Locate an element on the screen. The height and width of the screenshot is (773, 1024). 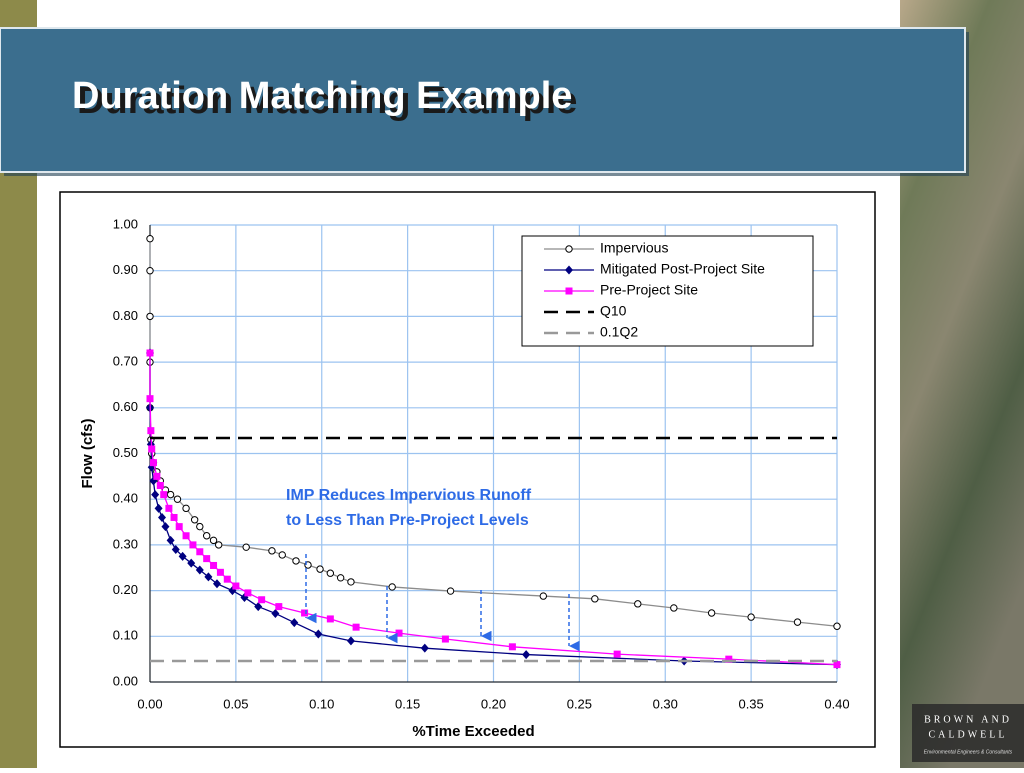
y-tick-label: 0.00 is located at coordinates (125, 680).